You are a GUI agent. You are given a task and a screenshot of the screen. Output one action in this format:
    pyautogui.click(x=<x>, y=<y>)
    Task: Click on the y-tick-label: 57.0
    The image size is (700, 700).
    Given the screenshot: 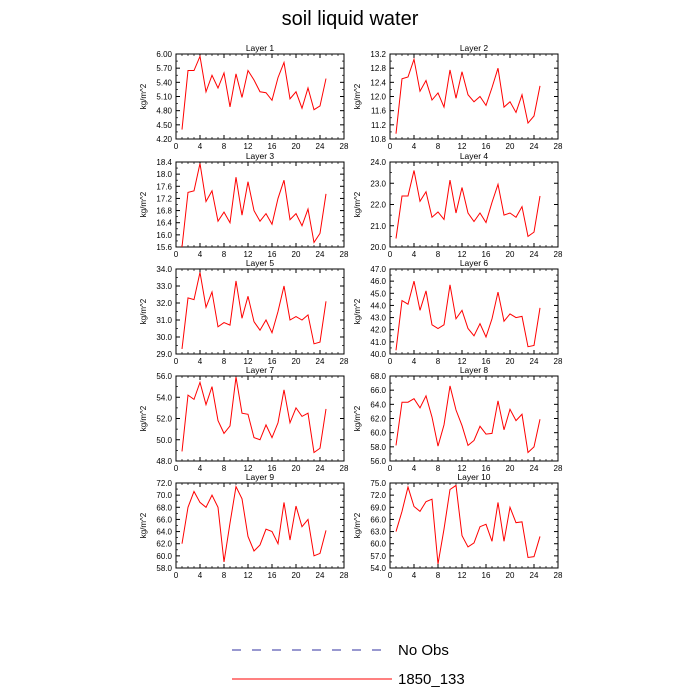 What is the action you would take?
    pyautogui.click(x=378, y=556)
    